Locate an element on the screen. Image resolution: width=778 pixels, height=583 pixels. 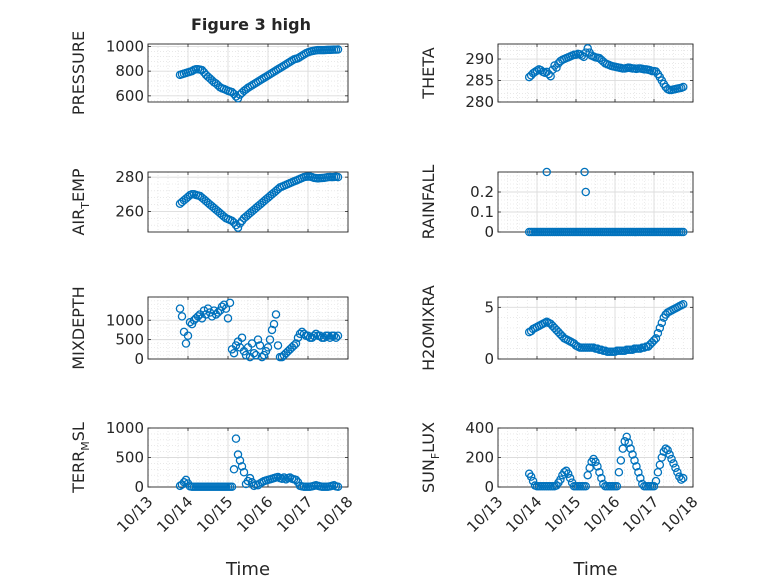
ylabel-4: RAINFALL is located at coordinates (428, 202).